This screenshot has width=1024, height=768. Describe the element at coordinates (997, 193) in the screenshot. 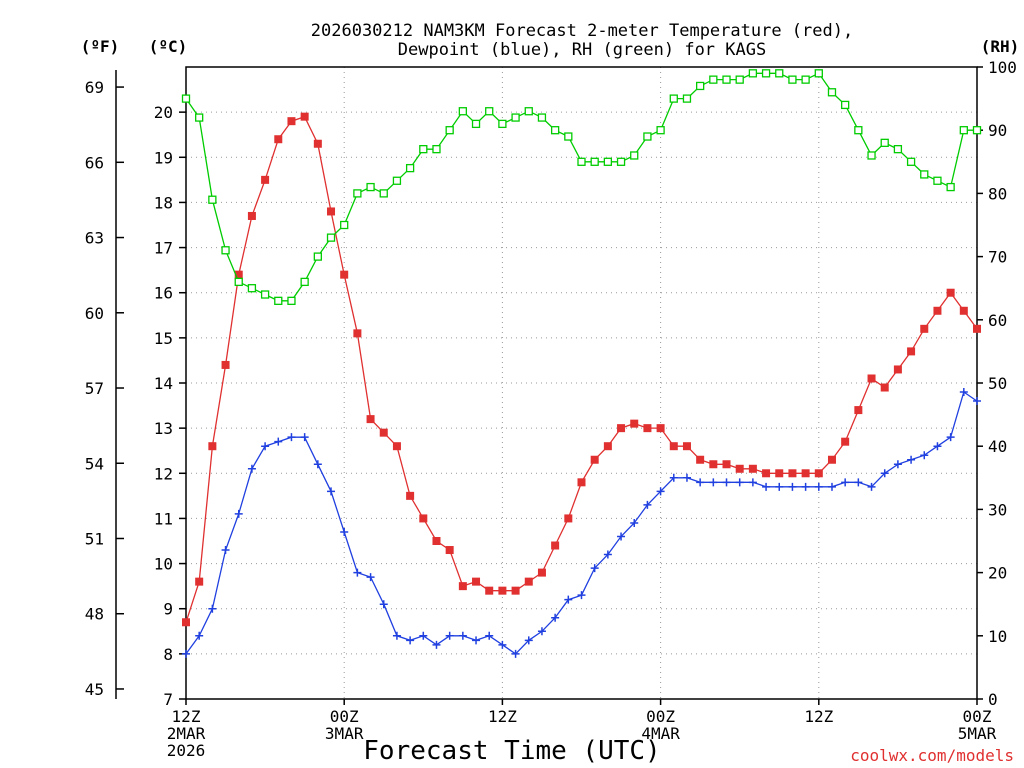

I see `rh-tick-label: 80` at that location.